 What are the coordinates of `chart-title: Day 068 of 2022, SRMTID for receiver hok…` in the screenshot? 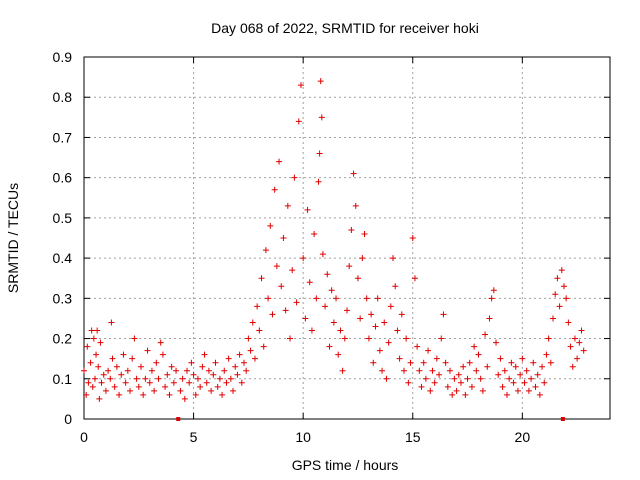 It's located at (345, 28).